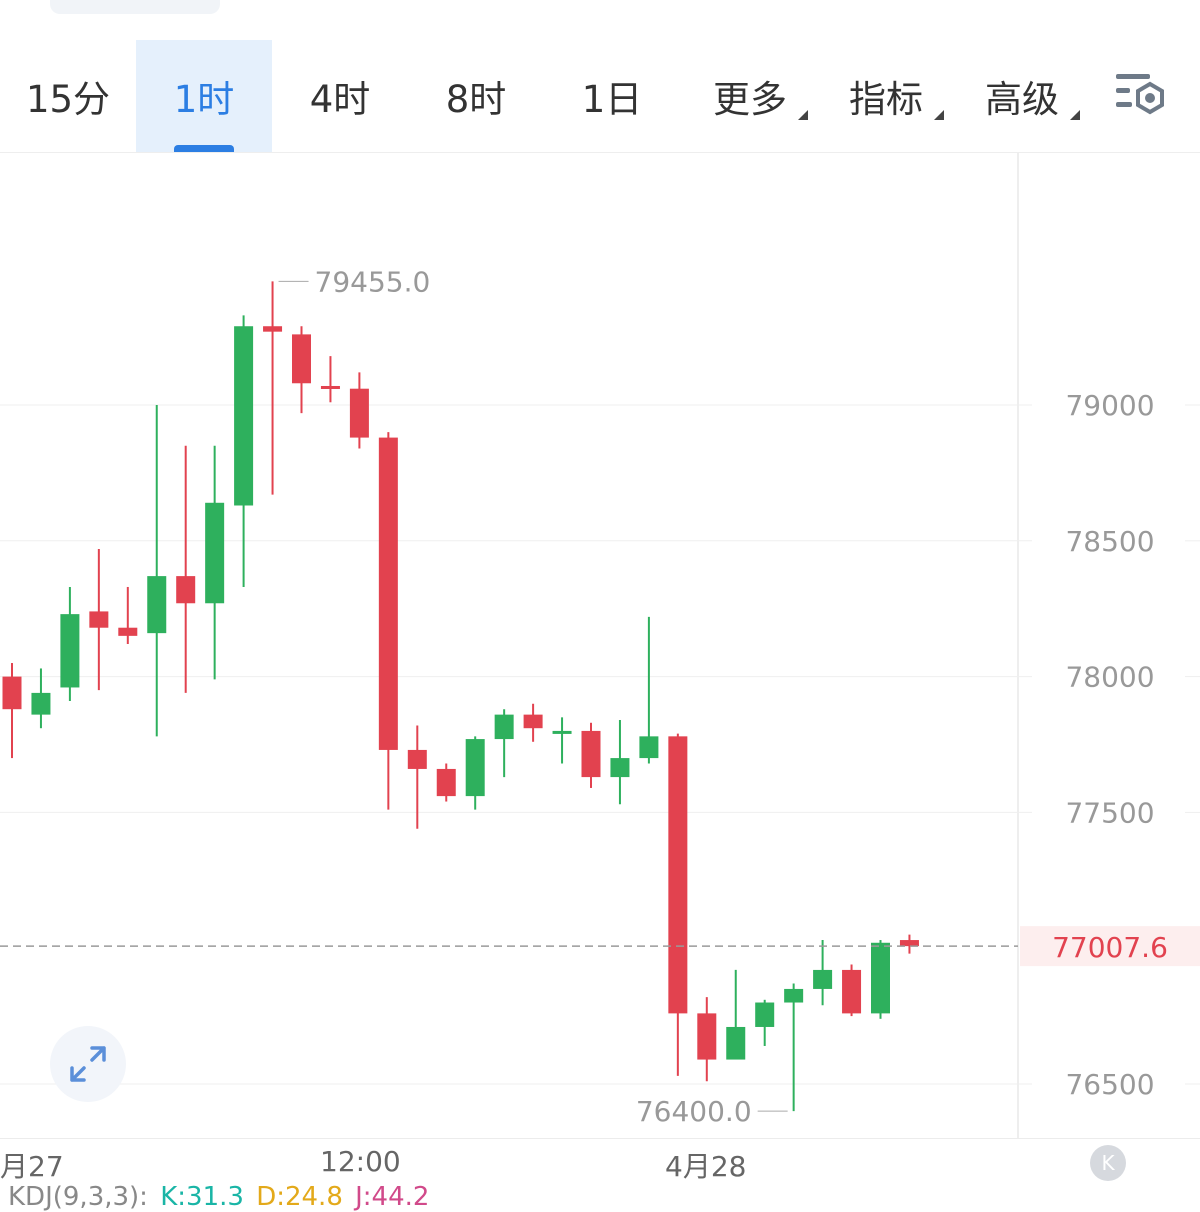 The image size is (1200, 1212). What do you see at coordinates (1109, 541) in the screenshot?
I see `y-tick-label: 78500` at bounding box center [1109, 541].